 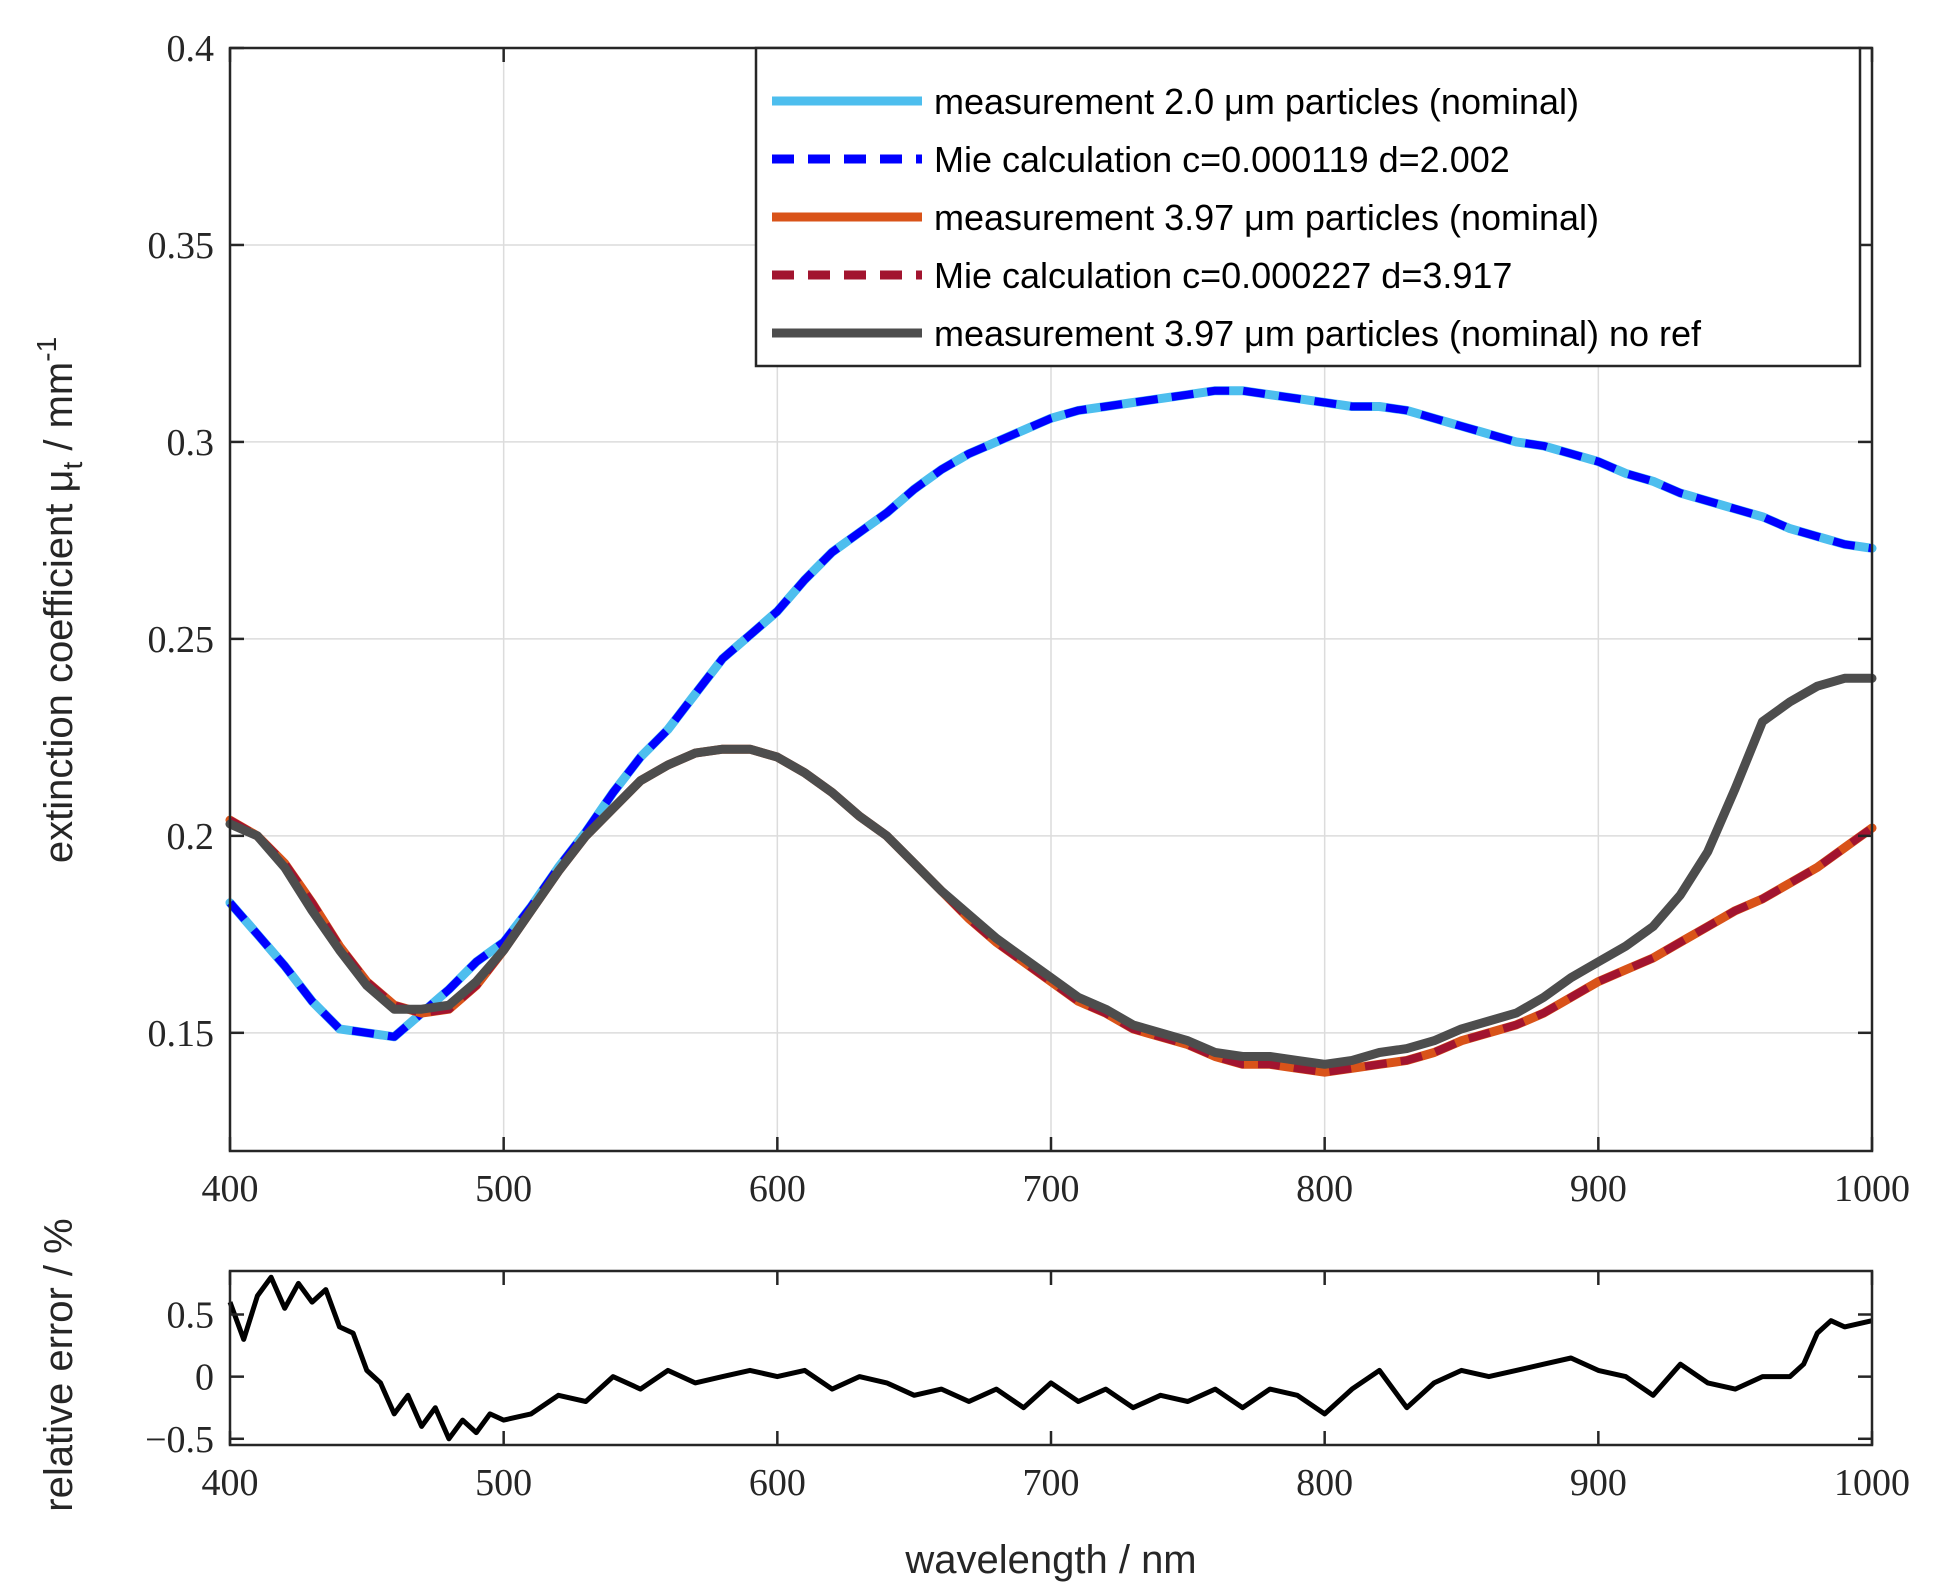 I want to click on main-y-axis-label-exponent: -1, so click(x=46, y=349).